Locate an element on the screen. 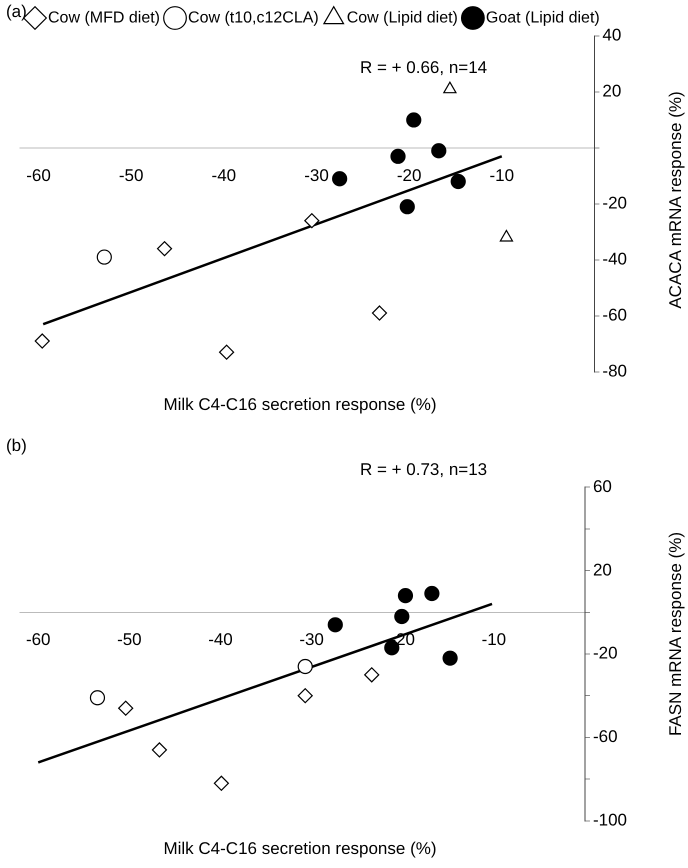 The image size is (688, 868). chart-title: (a) is located at coordinates (16, 12).